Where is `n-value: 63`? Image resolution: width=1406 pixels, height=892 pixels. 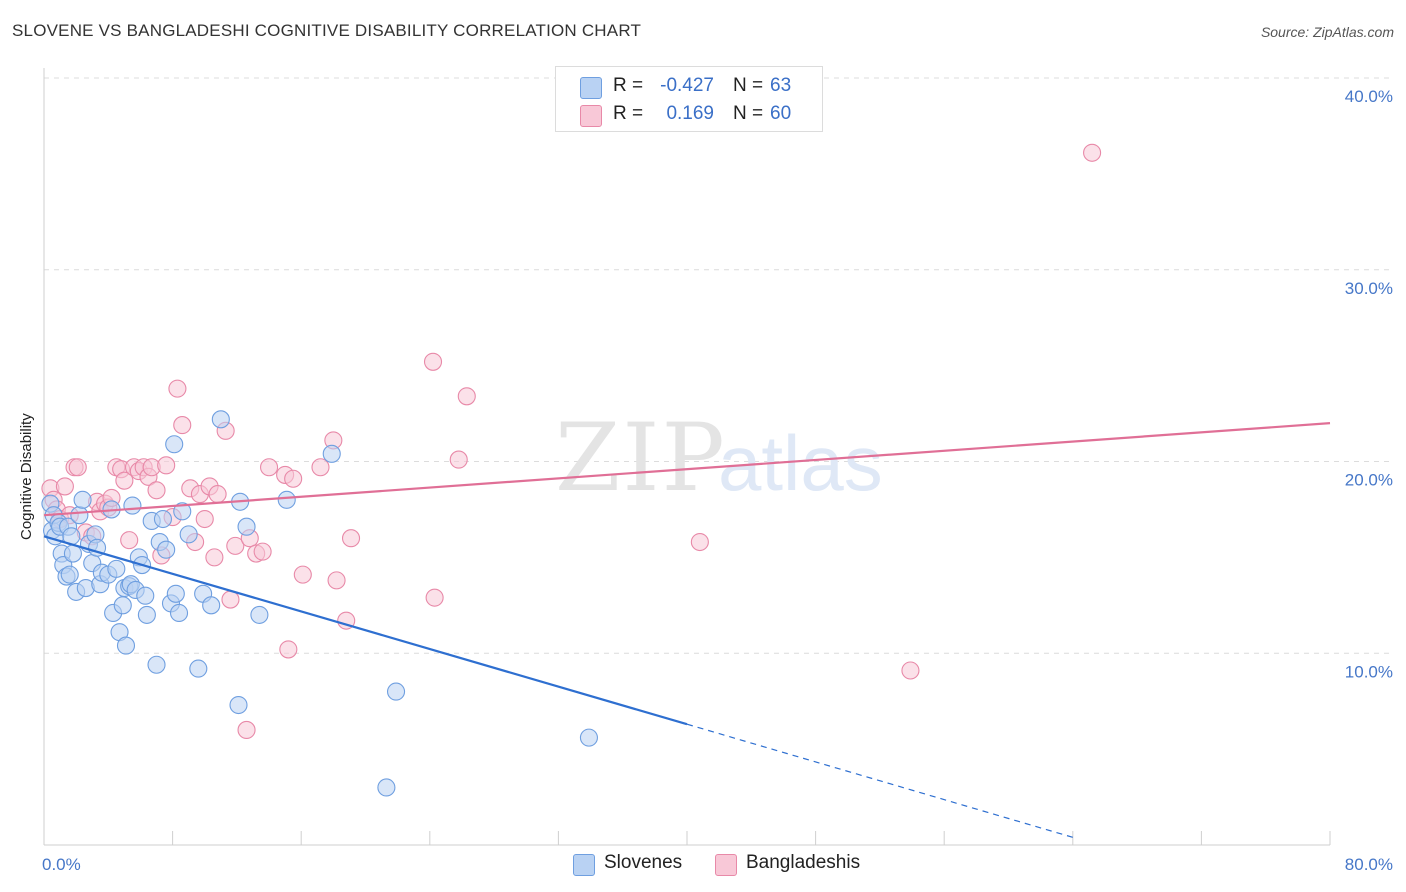 n-value: 63 is located at coordinates (781, 85).